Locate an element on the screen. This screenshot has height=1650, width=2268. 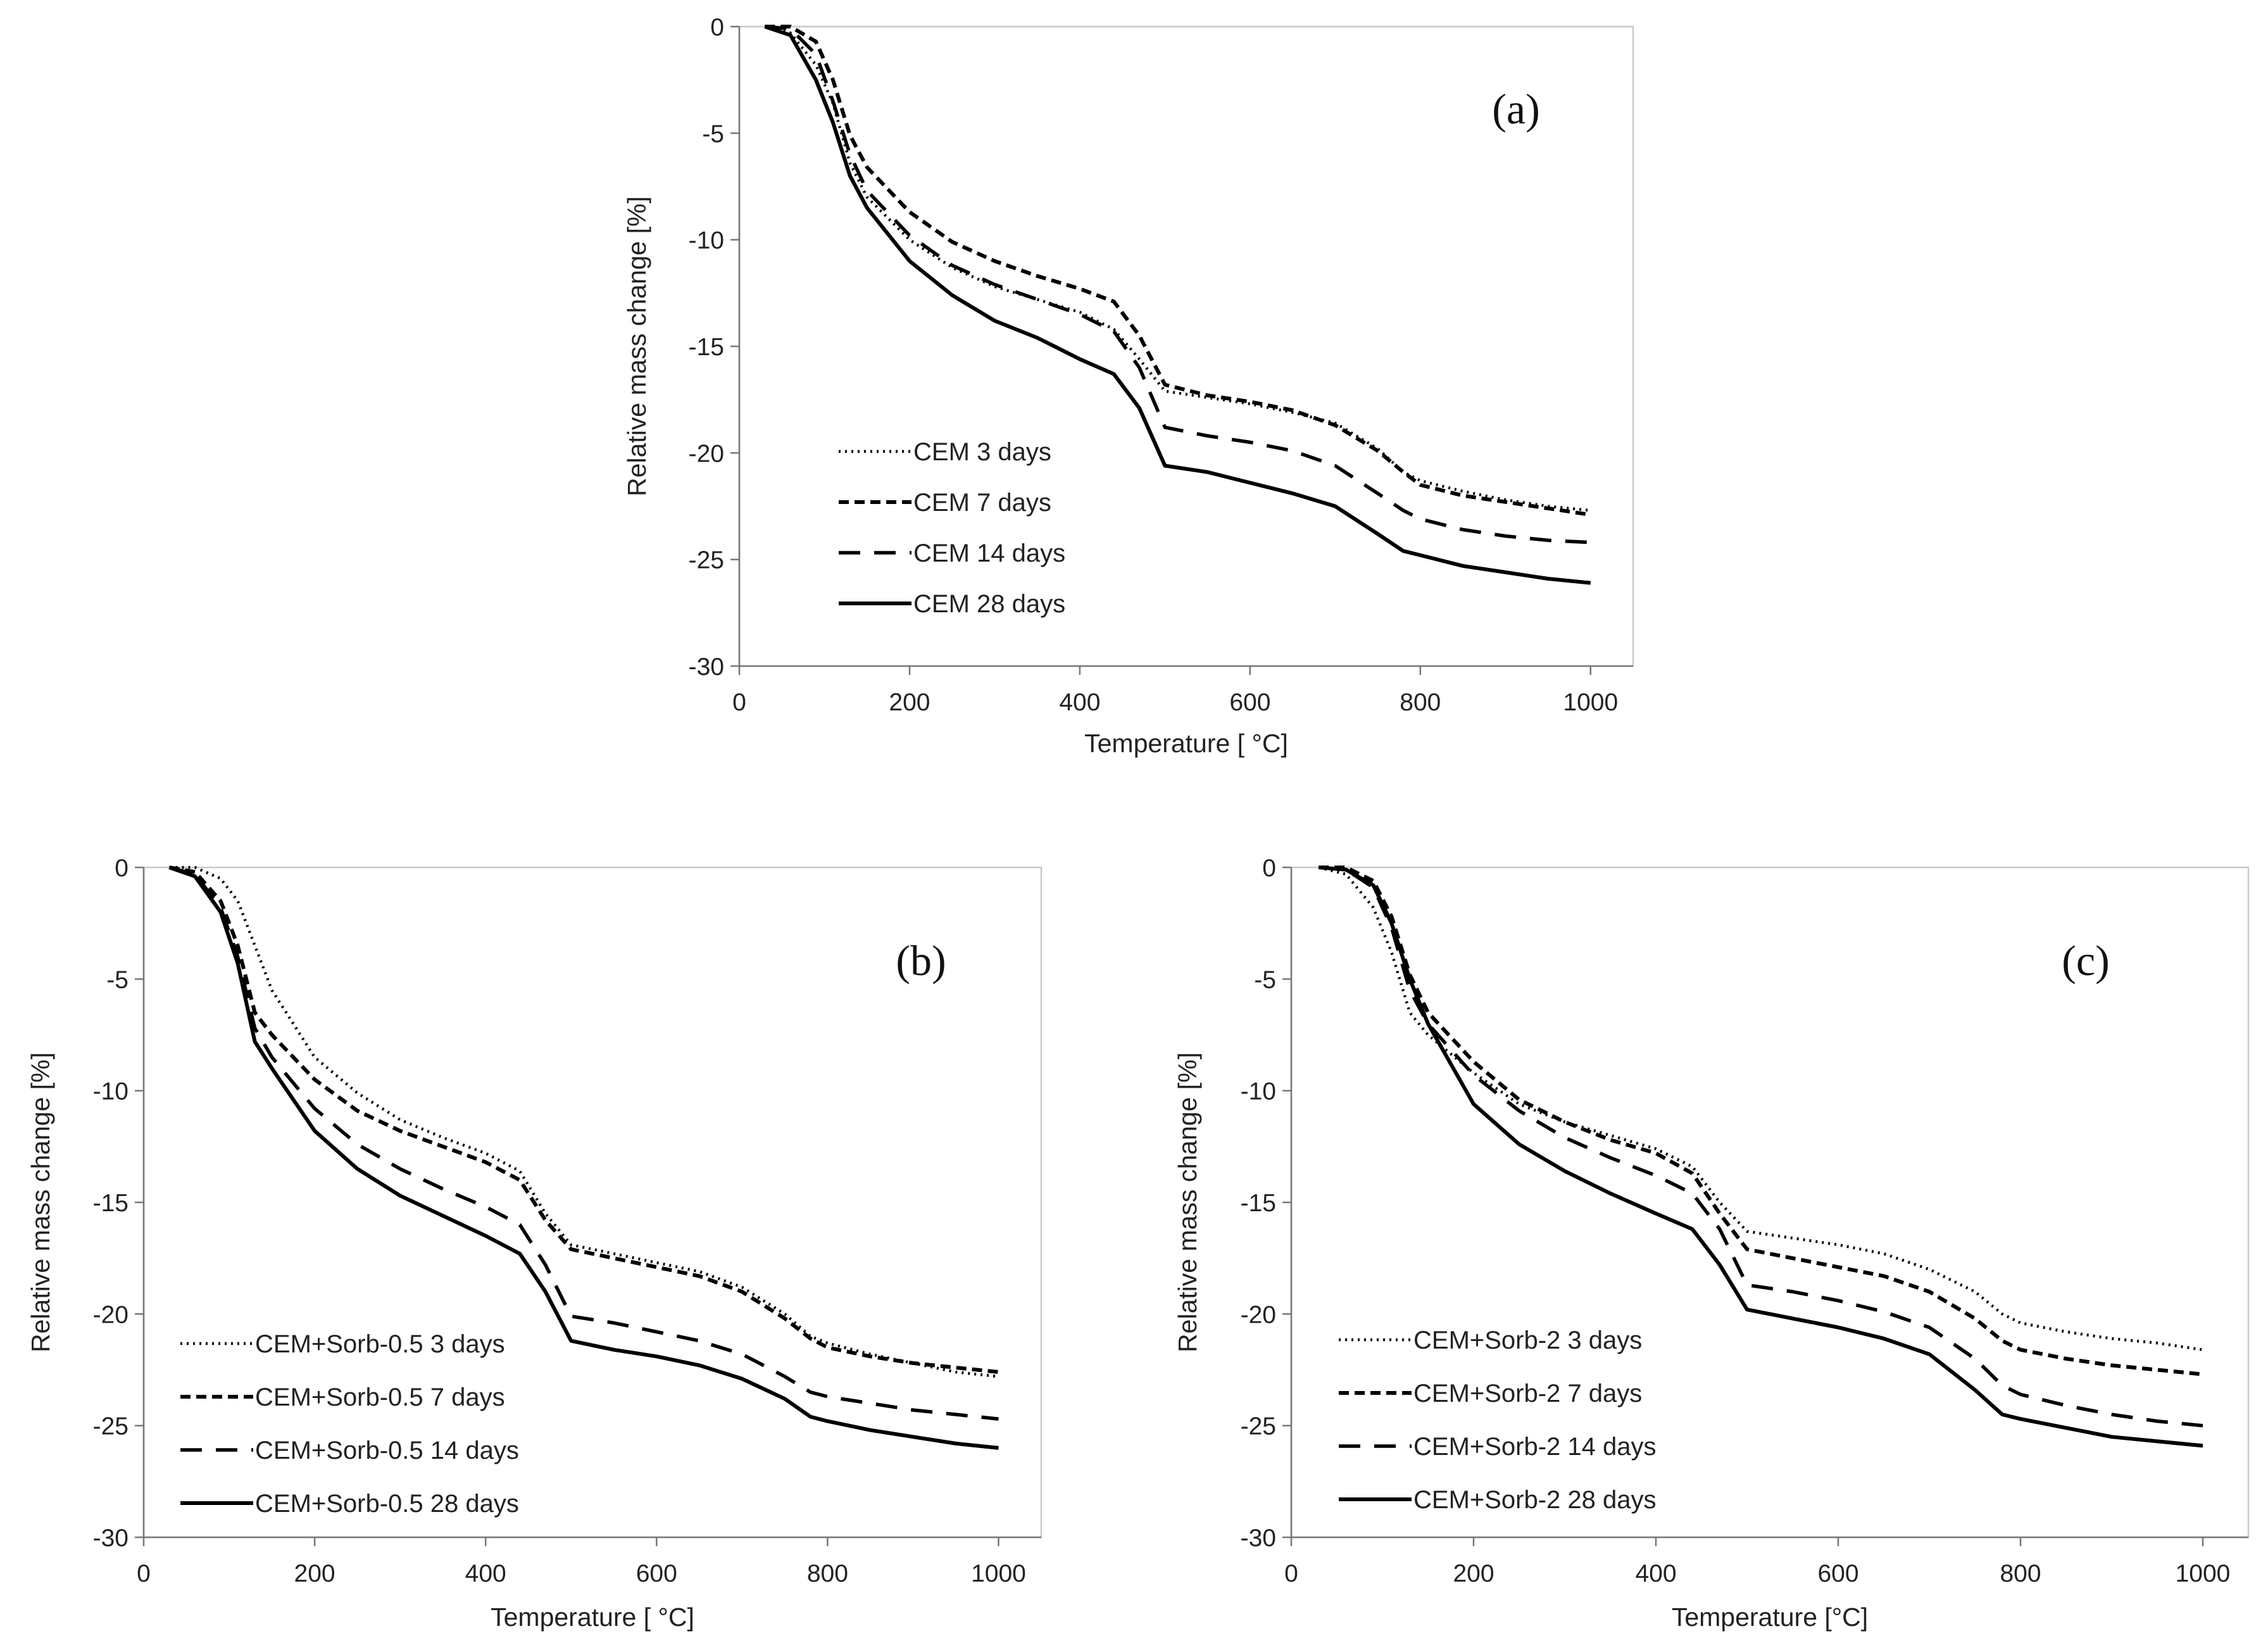
legend-entry: CEM 14 days is located at coordinates (989, 553).